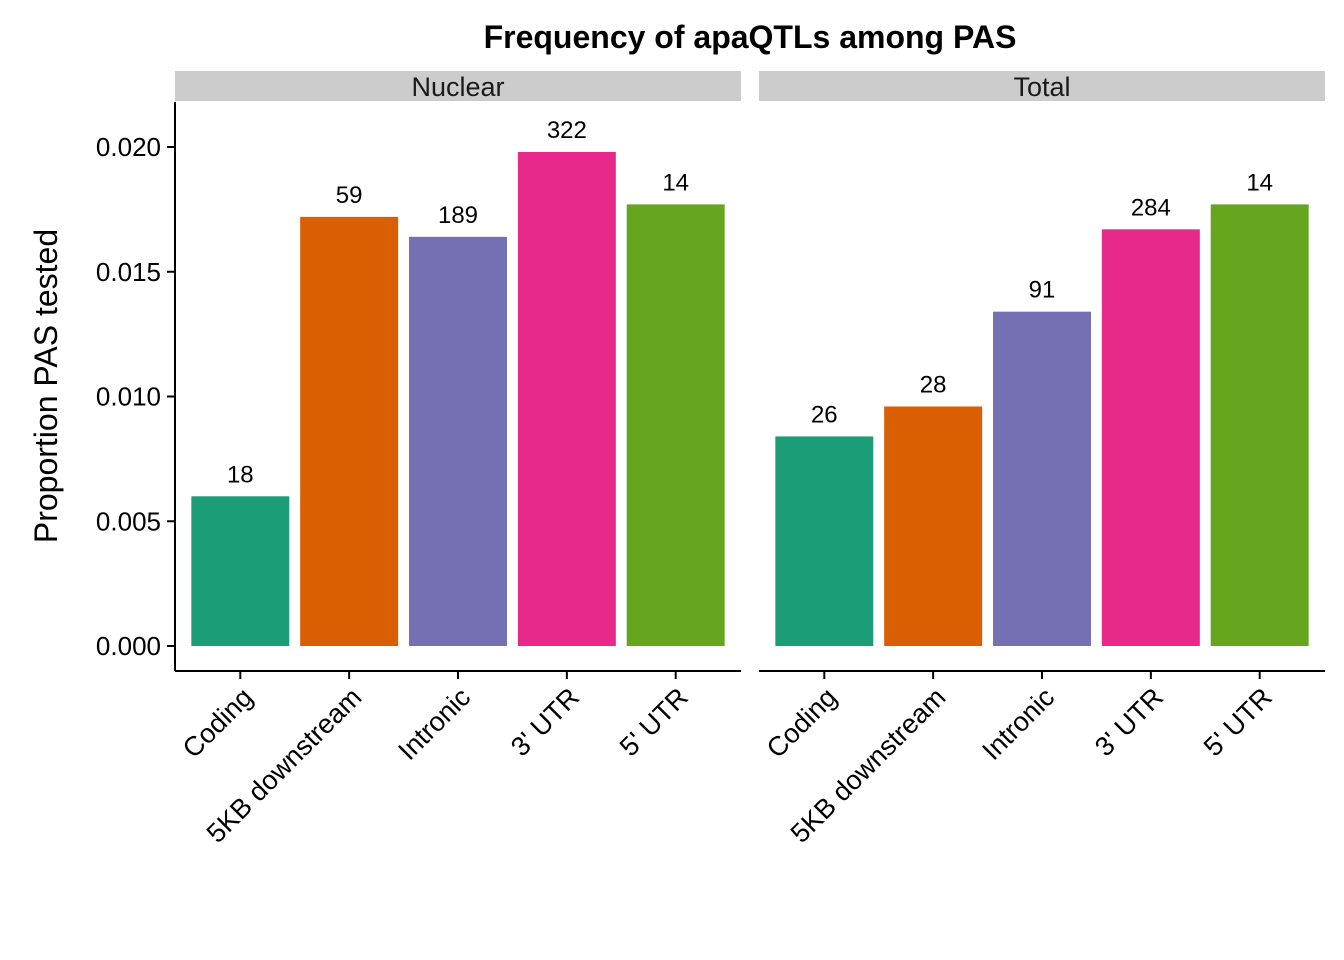 This screenshot has width=1344, height=960. What do you see at coordinates (128, 272) in the screenshot?
I see `y-tick-label: 0.015` at bounding box center [128, 272].